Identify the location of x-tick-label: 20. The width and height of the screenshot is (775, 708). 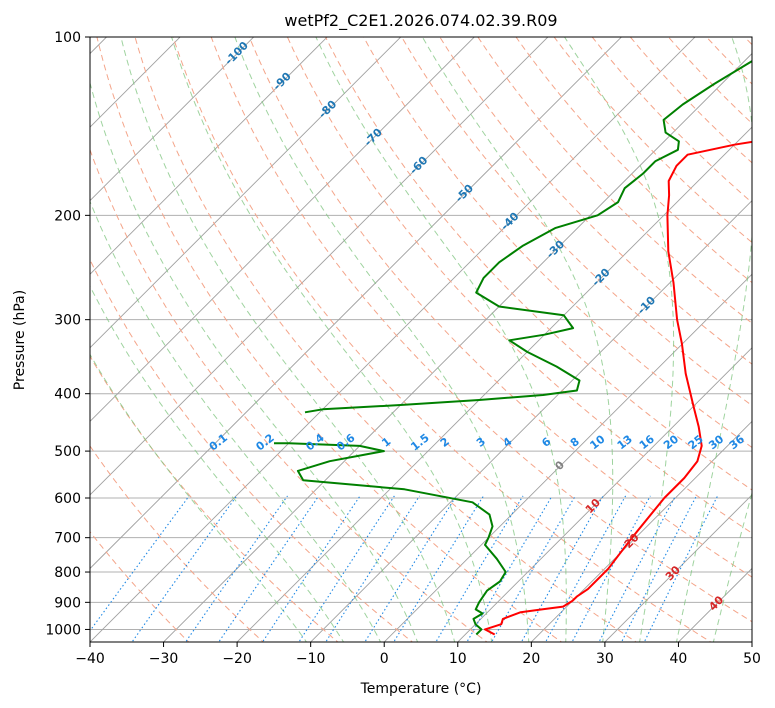
(531, 659).